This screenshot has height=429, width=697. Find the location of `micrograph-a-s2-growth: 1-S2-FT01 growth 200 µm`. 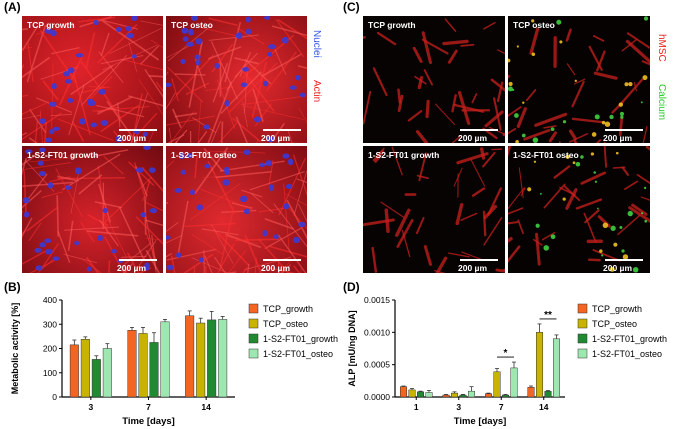

micrograph-a-s2-growth: 1-S2-FT01 growth 200 µm is located at coordinates (92, 209).